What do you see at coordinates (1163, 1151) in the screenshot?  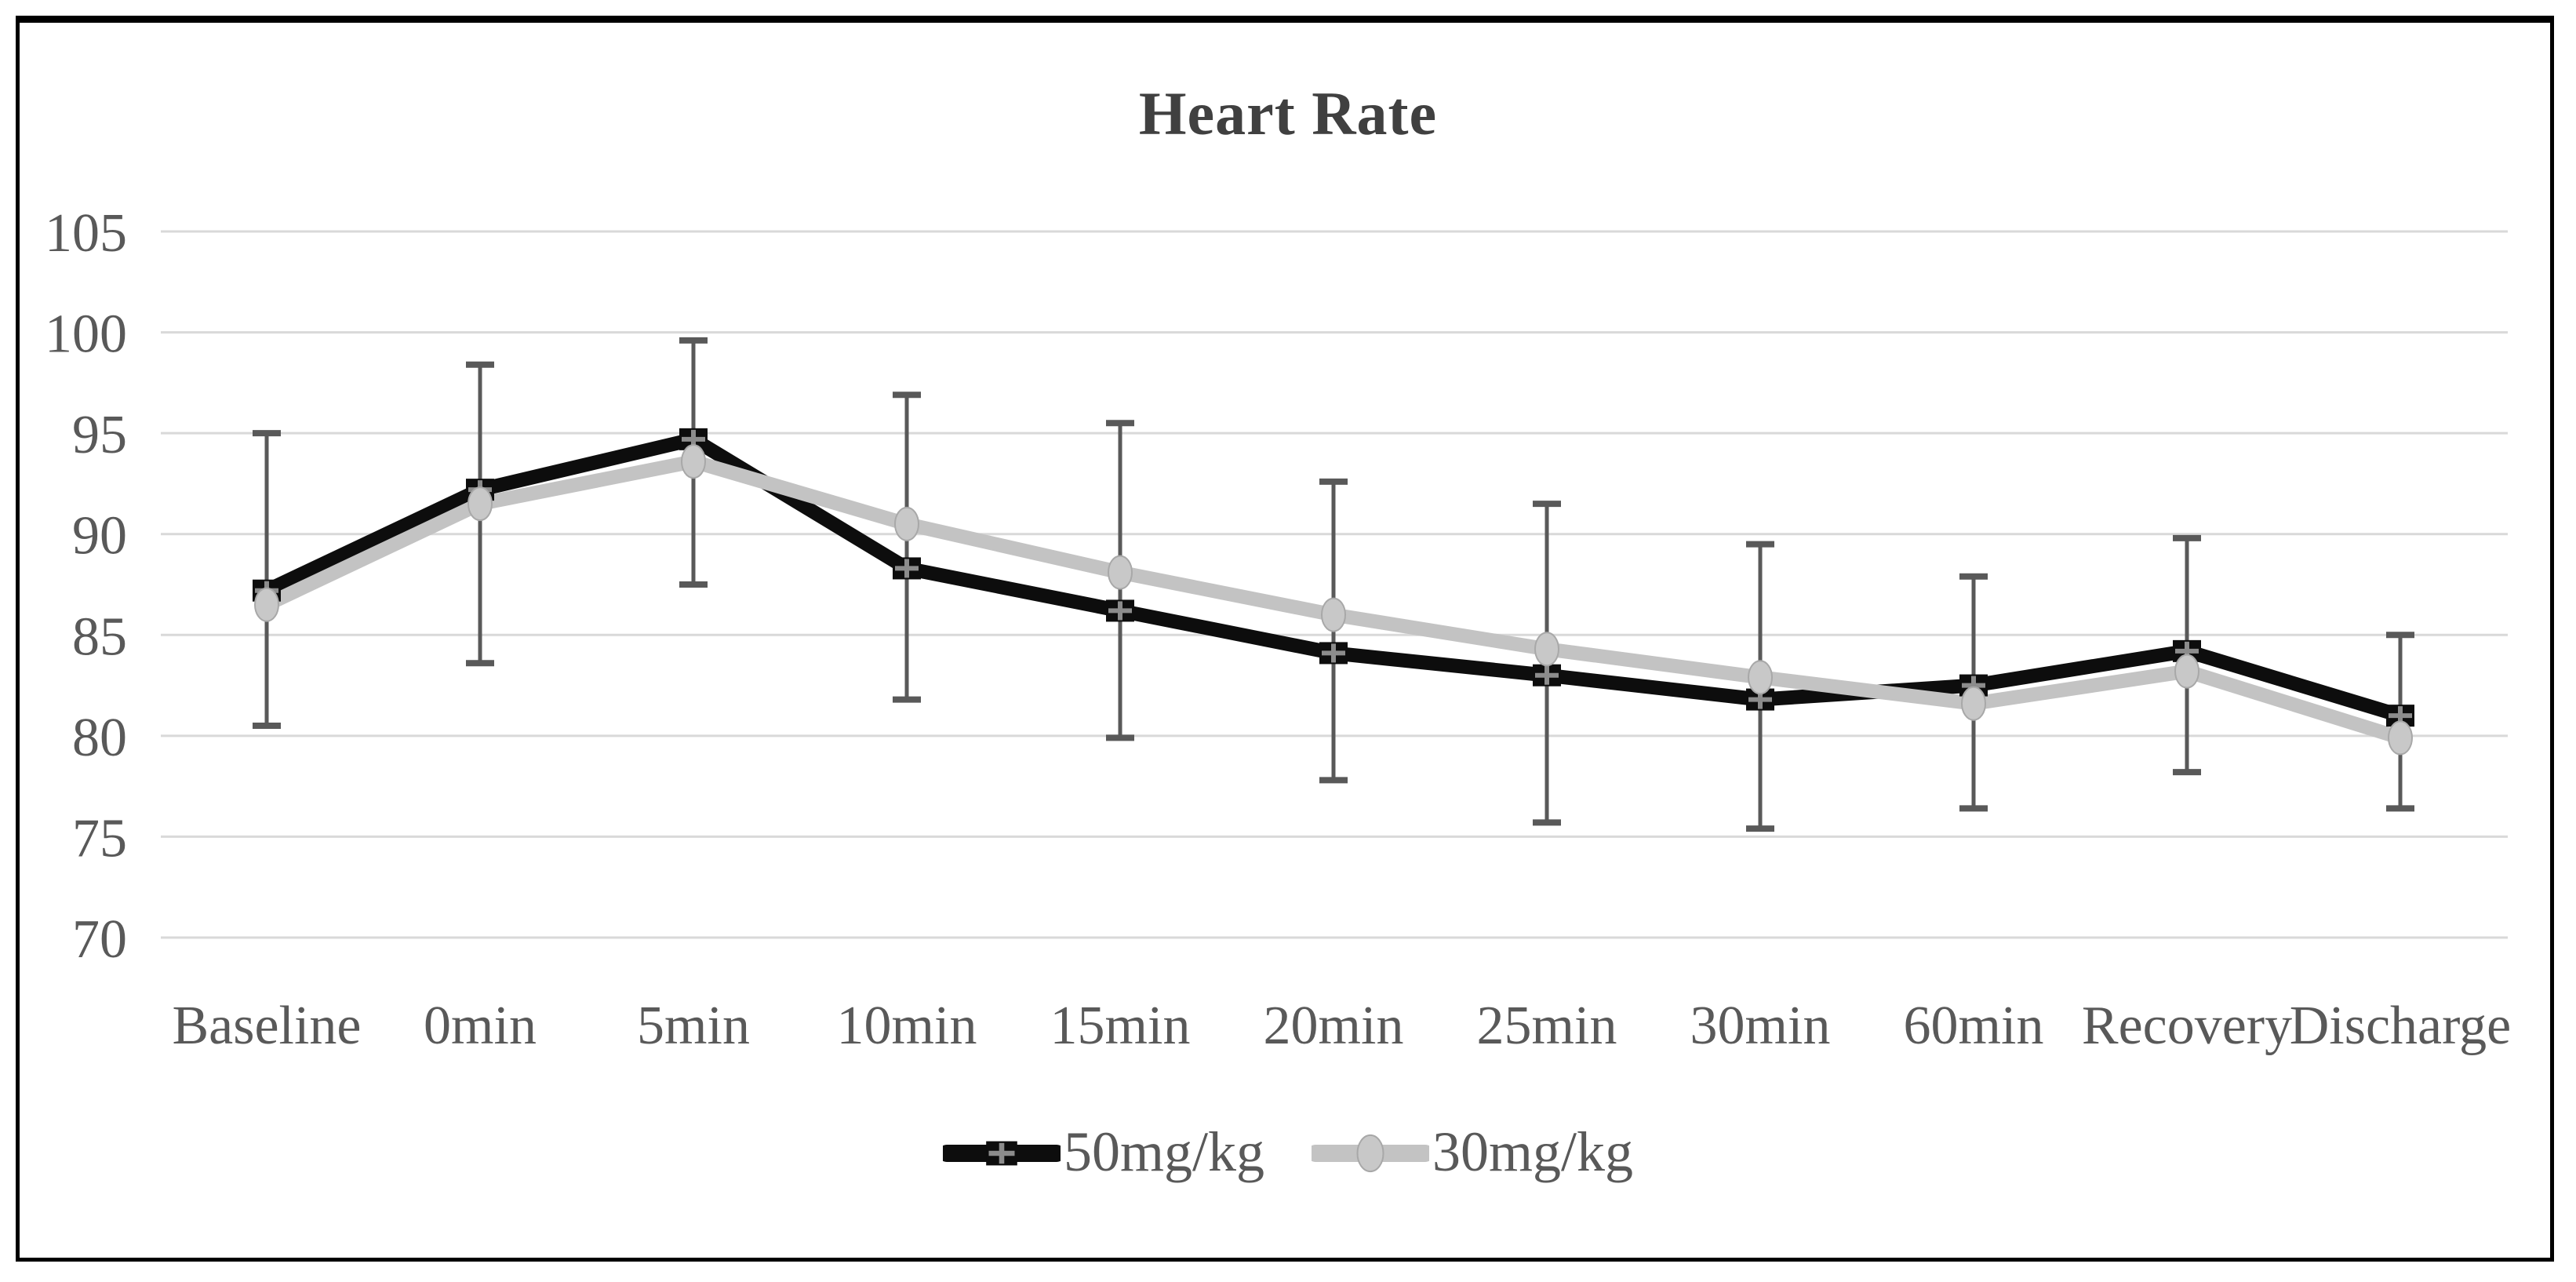 I see `legend-label-50mgkg: 50mg/kg` at bounding box center [1163, 1151].